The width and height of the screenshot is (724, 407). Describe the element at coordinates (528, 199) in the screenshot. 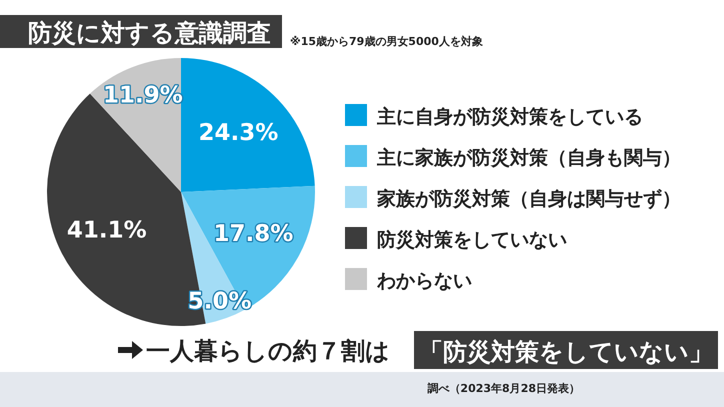

I see `legend-label: 家族が防災対策（自身は関与せず）` at that location.